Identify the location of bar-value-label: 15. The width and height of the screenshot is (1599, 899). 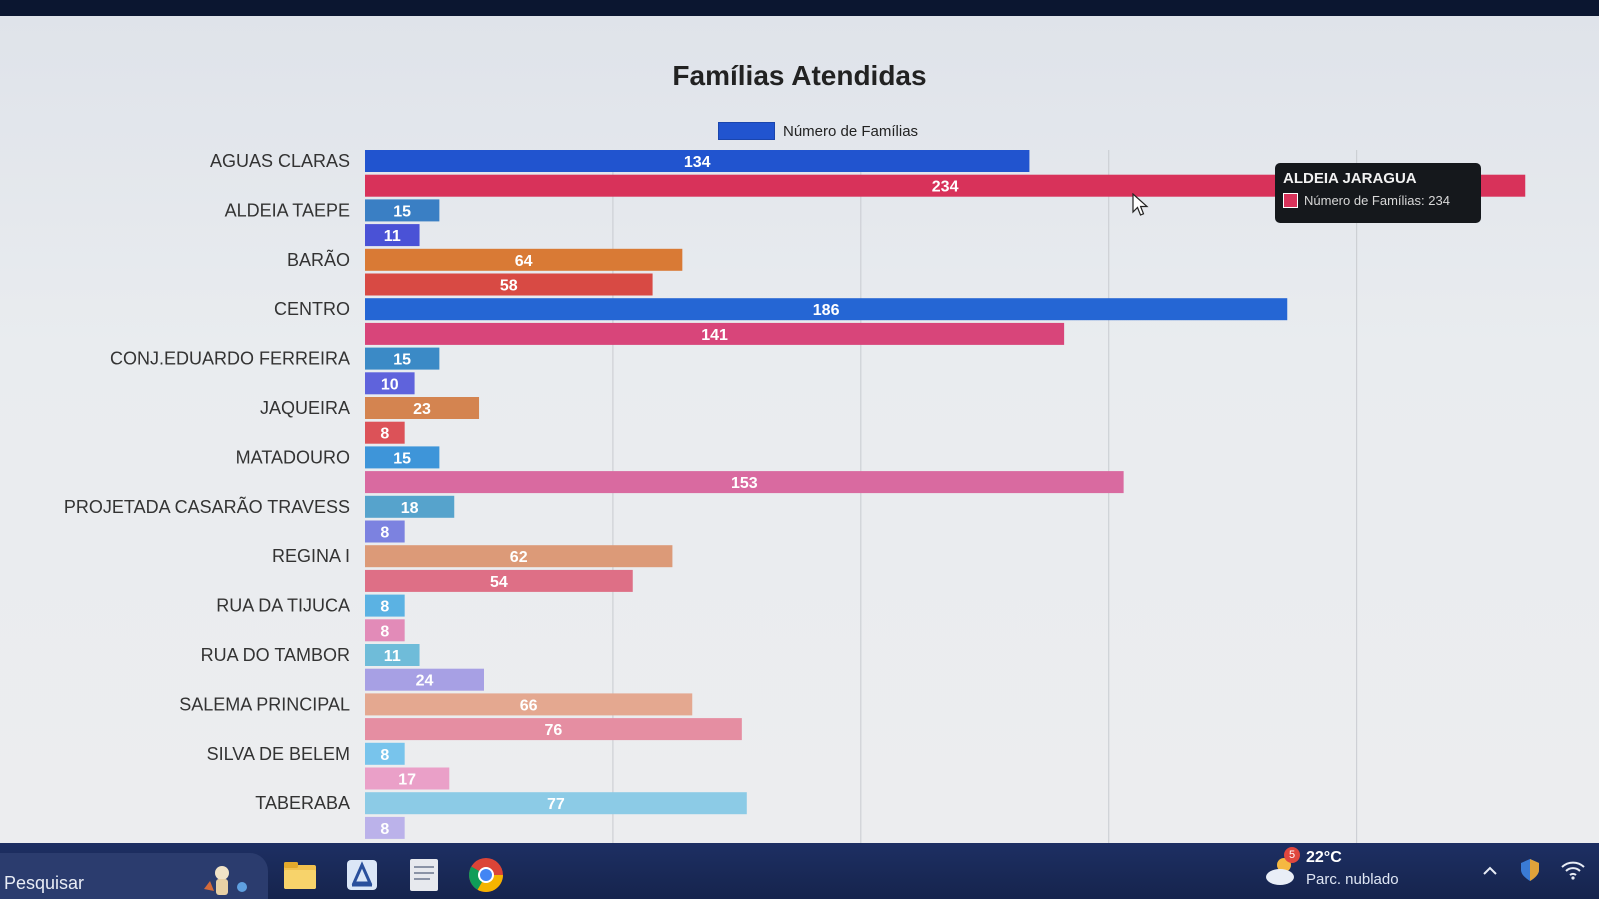
(402, 360).